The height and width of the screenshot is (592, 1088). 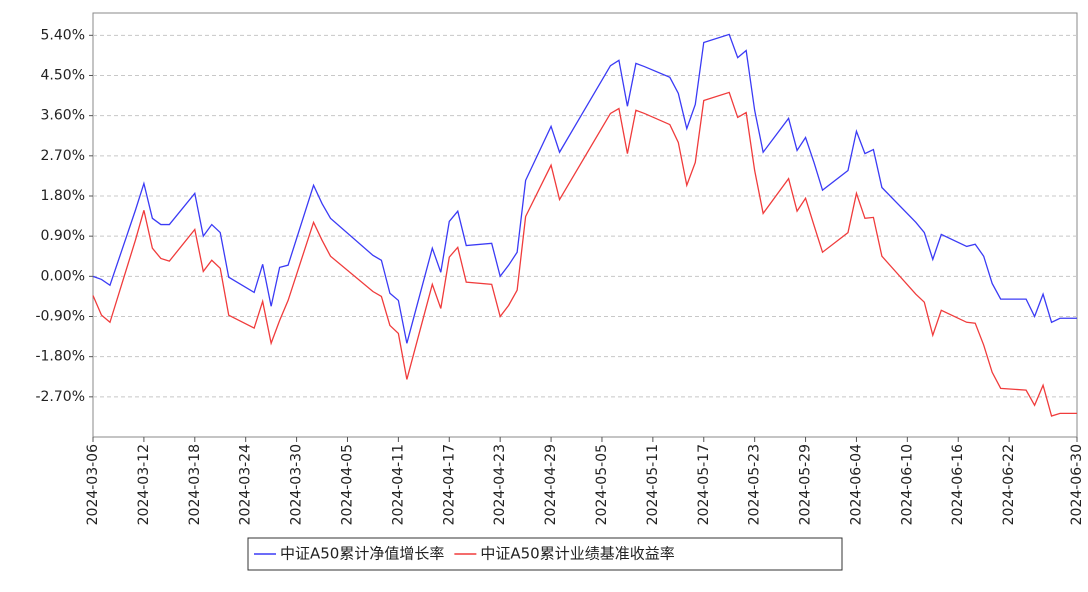 What do you see at coordinates (500, 484) in the screenshot?
I see `x-tick-label: 2024-04-23` at bounding box center [500, 484].